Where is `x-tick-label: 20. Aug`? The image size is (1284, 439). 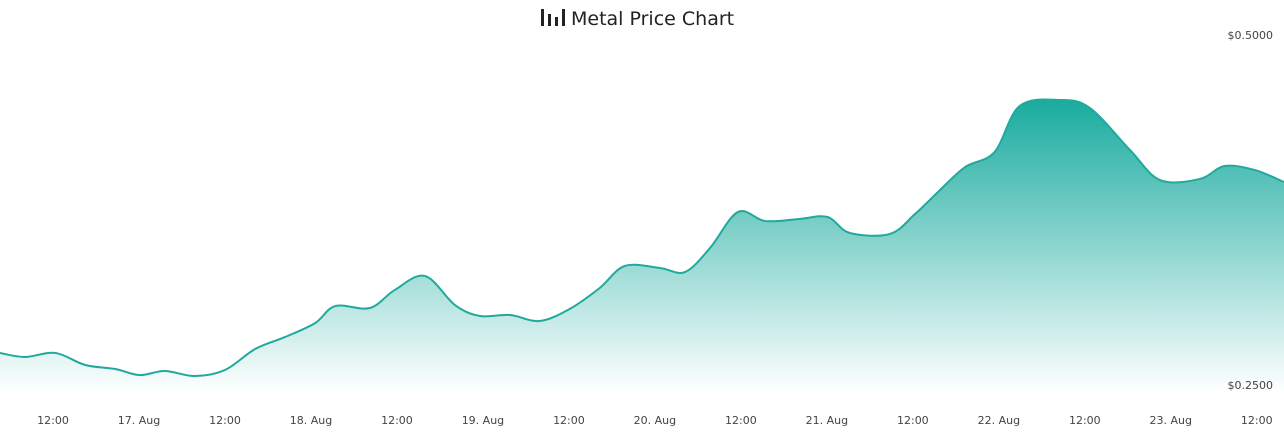
x-tick-label: 20. Aug is located at coordinates (655, 420).